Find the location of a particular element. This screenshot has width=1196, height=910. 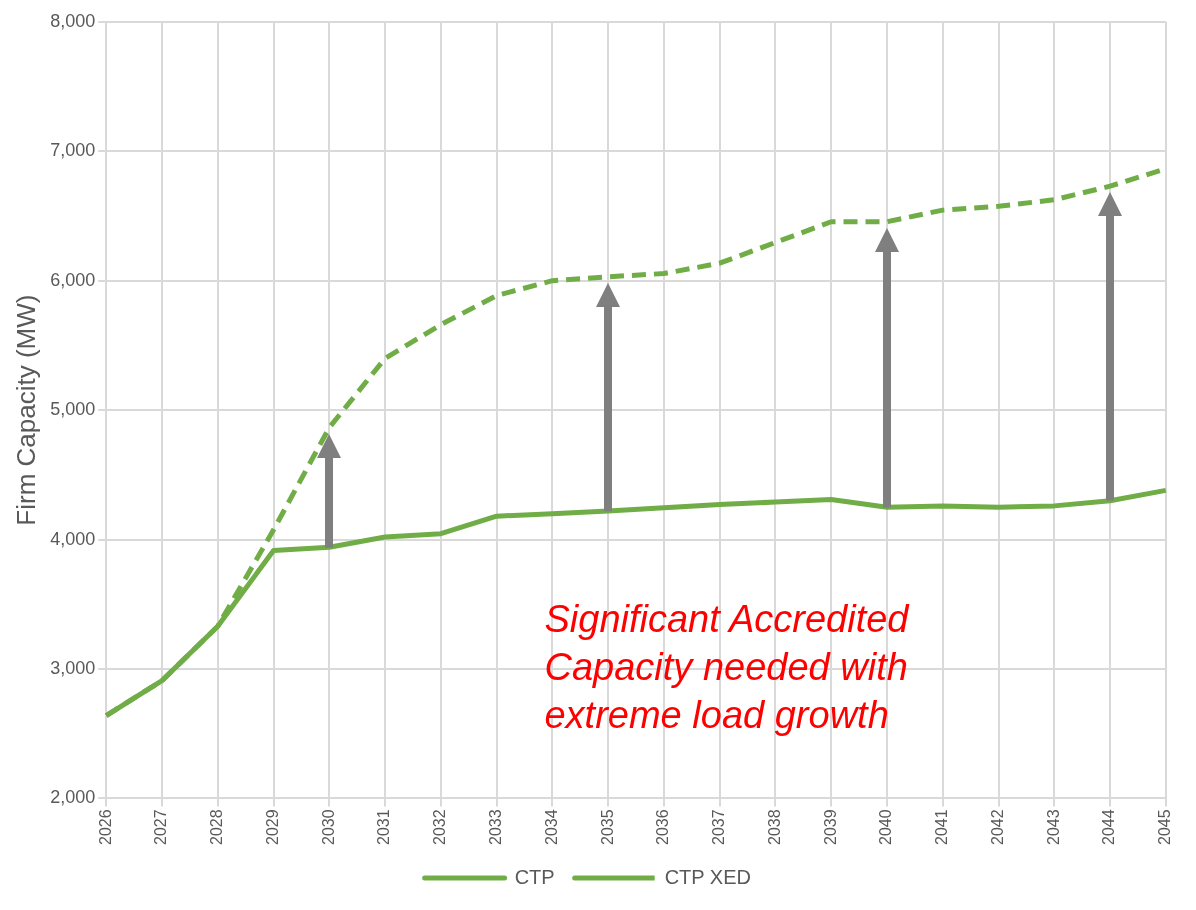

x-tick-label: 2043 is located at coordinates (1053, 827).